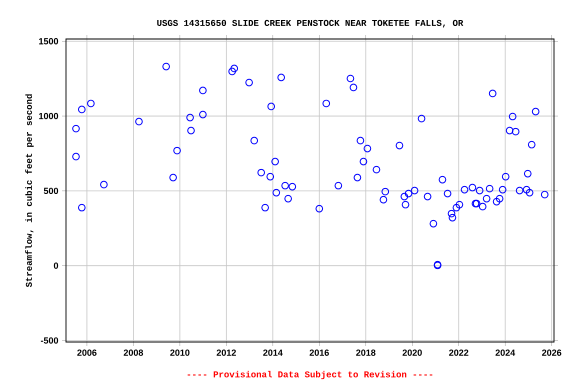 The image size is (576, 384). Describe the element at coordinates (319, 353) in the screenshot. I see `x-tick-label: 2016` at that location.